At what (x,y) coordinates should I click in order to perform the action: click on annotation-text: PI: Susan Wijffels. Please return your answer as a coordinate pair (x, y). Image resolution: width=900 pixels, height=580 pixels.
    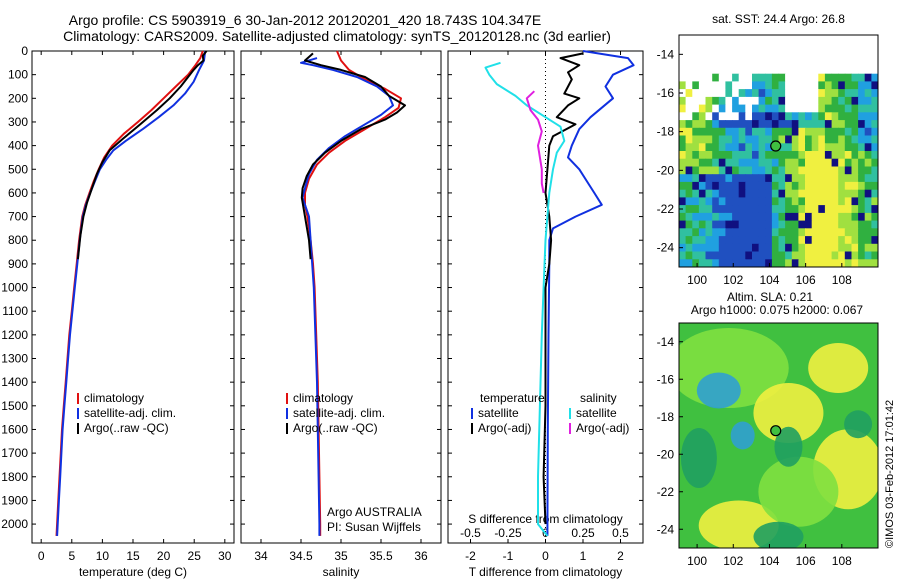
    Looking at the image, I should click on (374, 527).